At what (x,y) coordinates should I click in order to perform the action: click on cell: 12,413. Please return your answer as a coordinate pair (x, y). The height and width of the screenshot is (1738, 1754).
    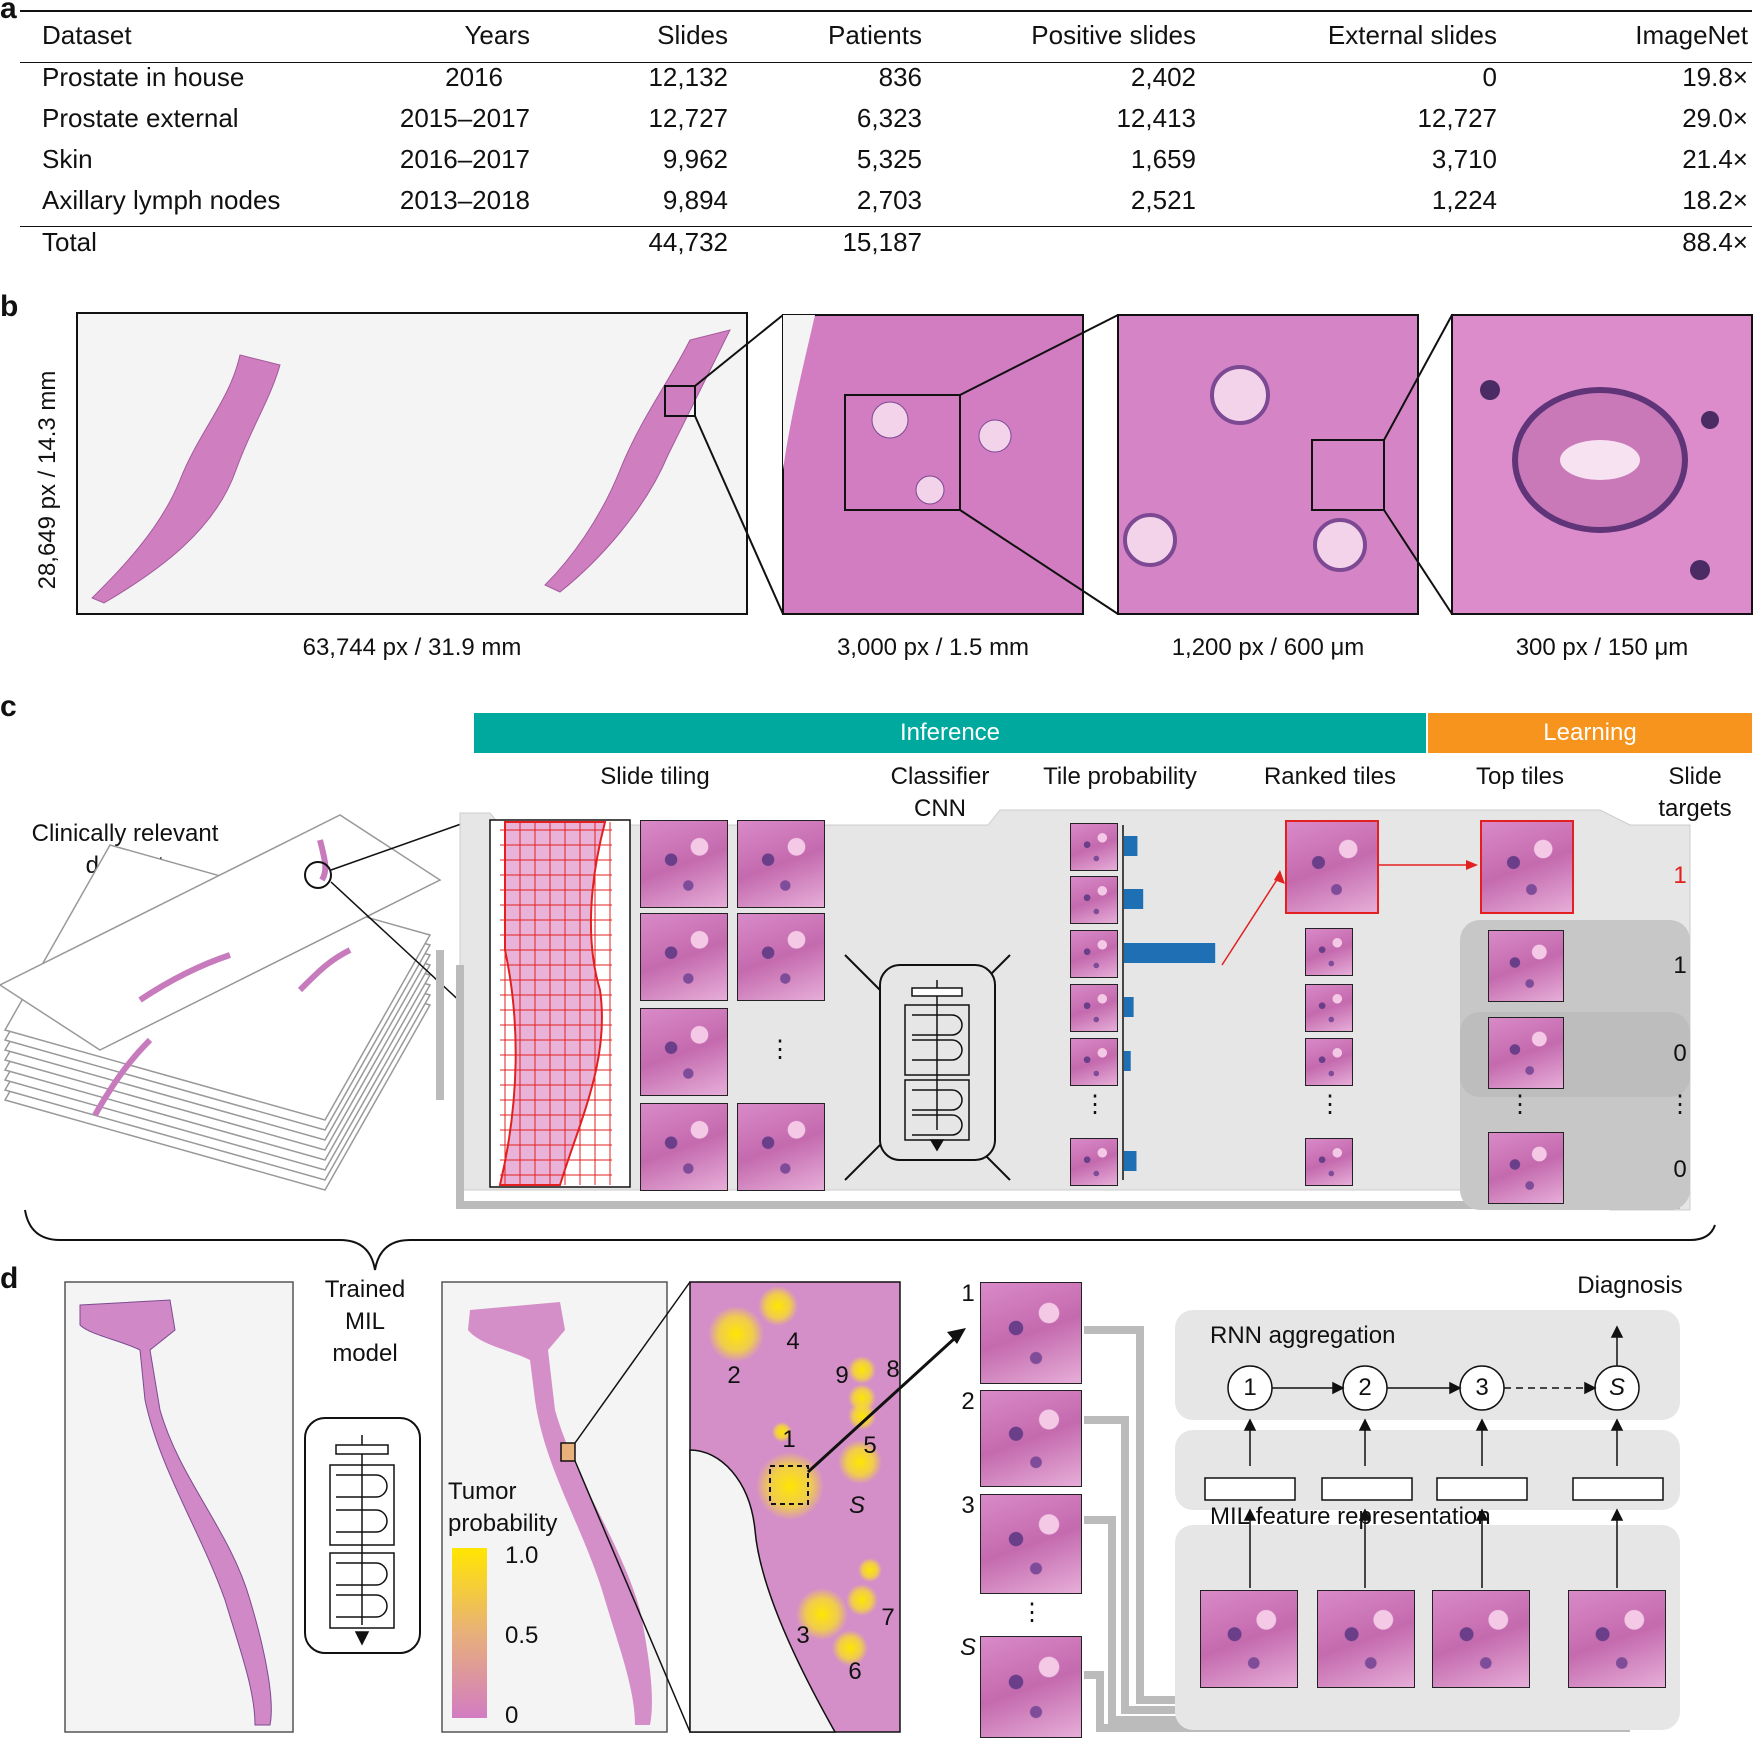
    Looking at the image, I should click on (1156, 118).